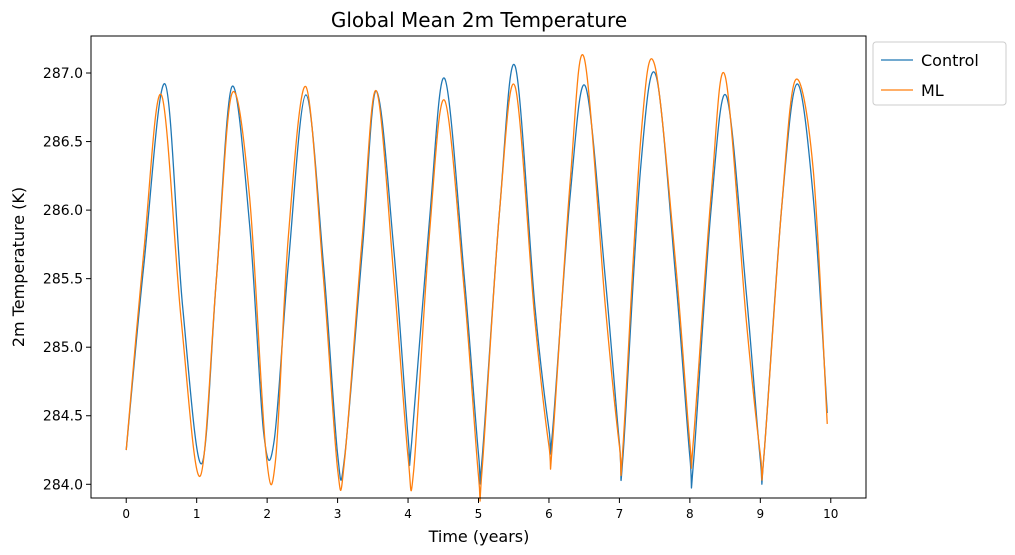 The image size is (1015, 555). What do you see at coordinates (830, 514) in the screenshot?
I see `x-tick-label: 10` at bounding box center [830, 514].